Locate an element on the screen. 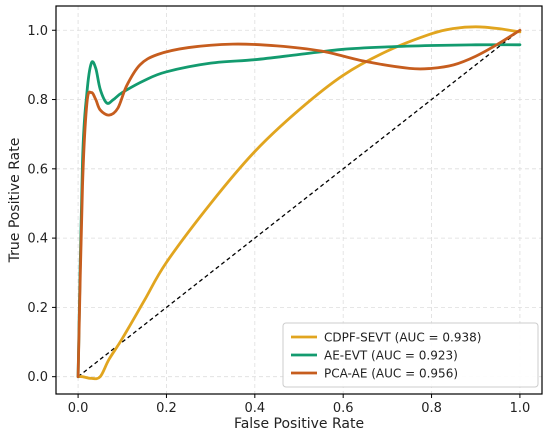  y-tick-label: 0.0 is located at coordinates (37, 377).